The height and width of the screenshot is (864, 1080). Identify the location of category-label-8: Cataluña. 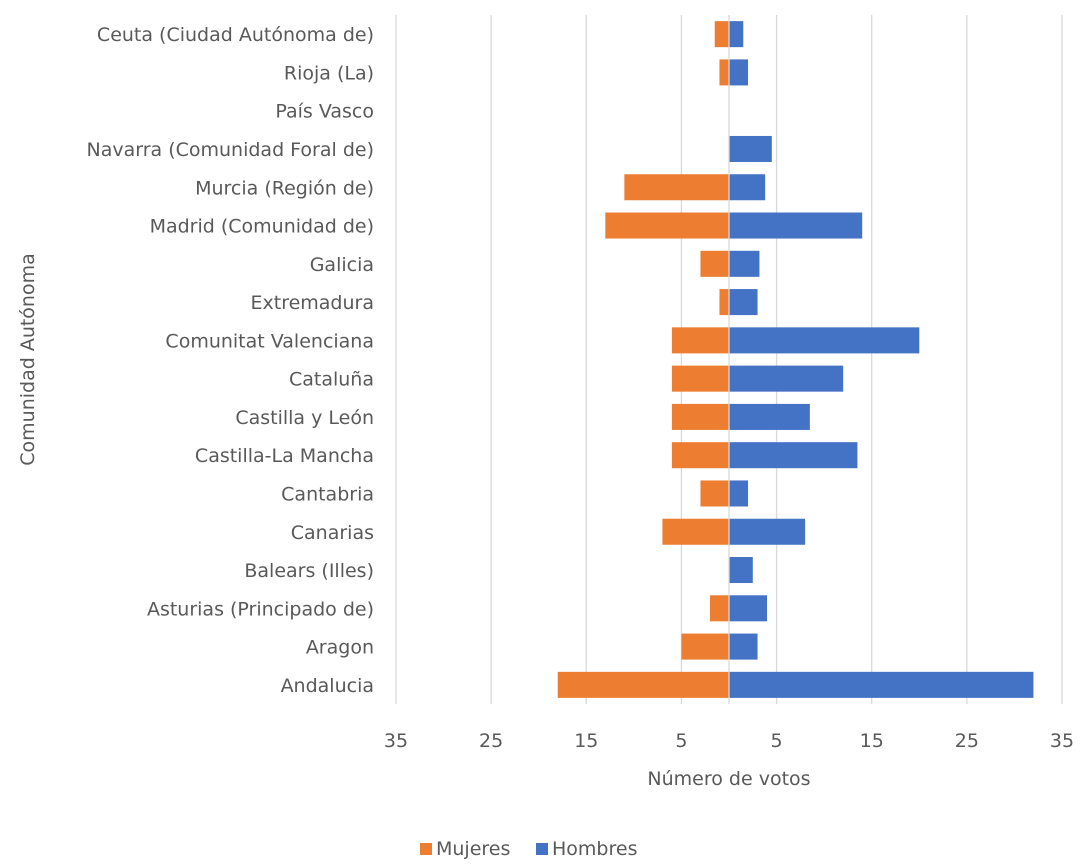
(331, 380).